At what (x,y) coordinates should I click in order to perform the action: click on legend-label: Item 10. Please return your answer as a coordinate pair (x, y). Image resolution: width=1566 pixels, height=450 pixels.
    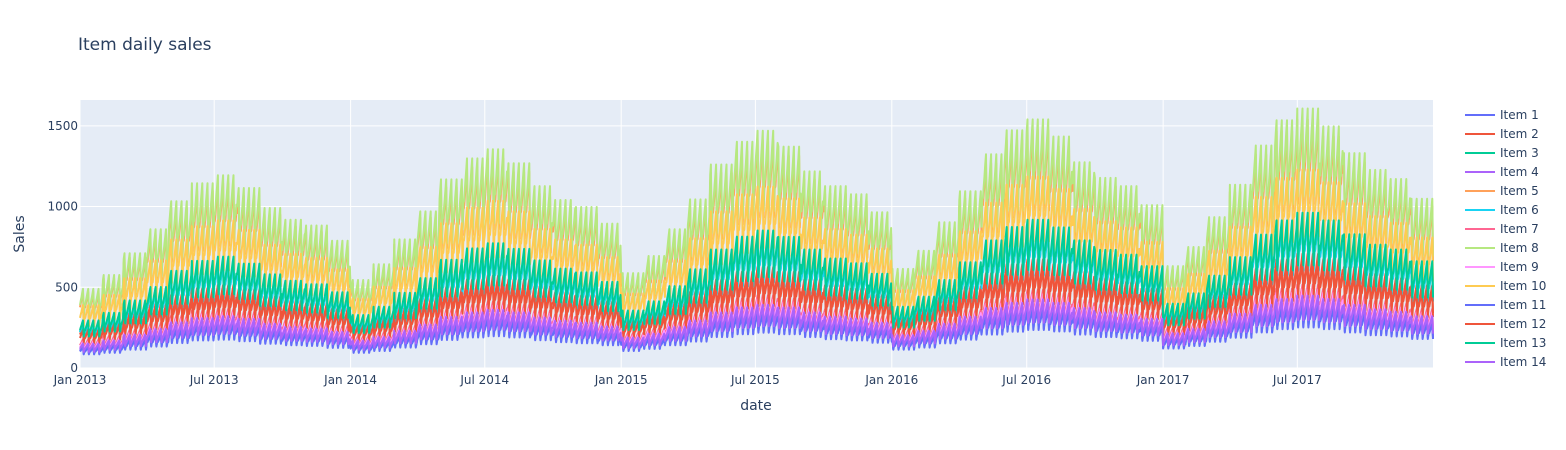
    Looking at the image, I should click on (1523, 286).